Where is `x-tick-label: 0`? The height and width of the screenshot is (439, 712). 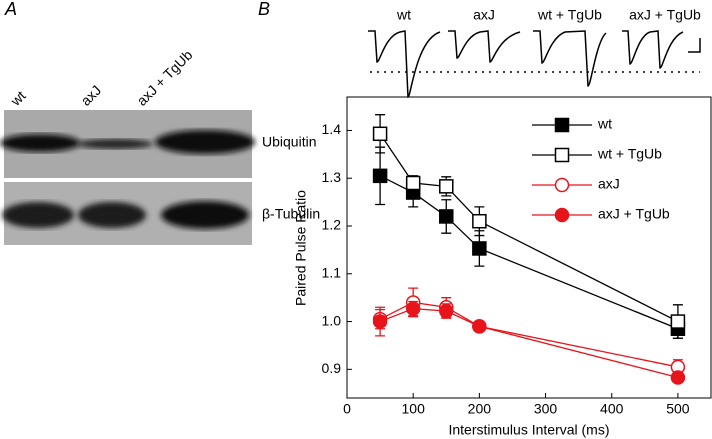
x-tick-label: 0 is located at coordinates (347, 409).